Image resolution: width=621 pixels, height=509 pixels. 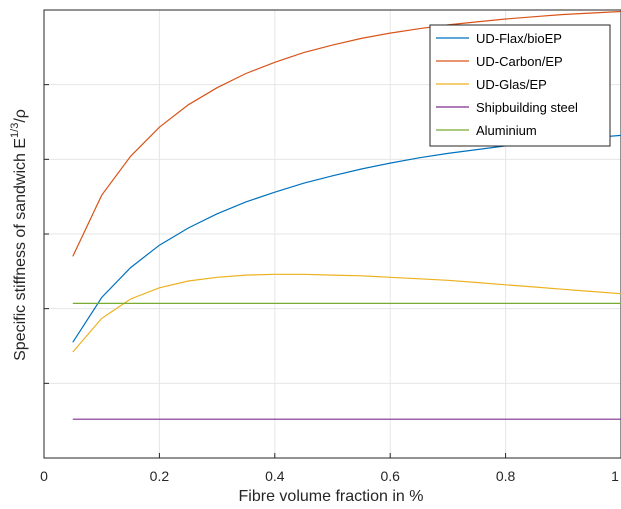 What do you see at coordinates (519, 38) in the screenshot?
I see `legend-label-ud-flax-bioep: UD-Flax/bioEP` at bounding box center [519, 38].